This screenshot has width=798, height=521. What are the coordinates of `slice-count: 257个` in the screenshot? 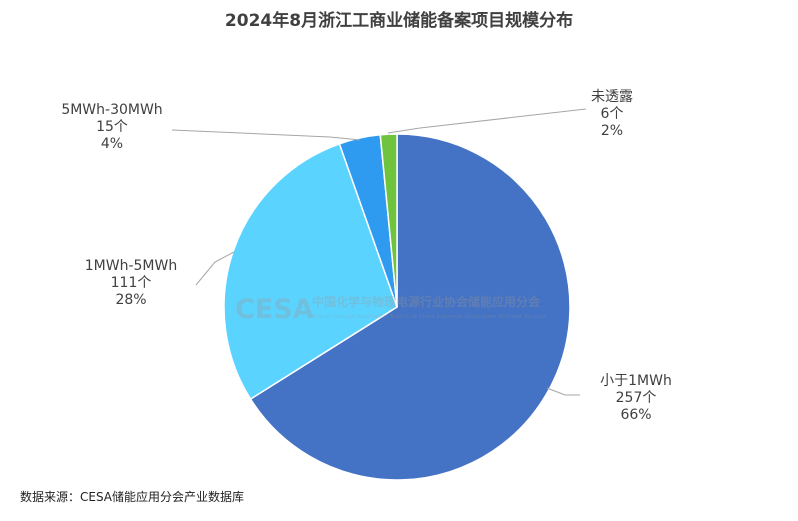 It's located at (636, 398).